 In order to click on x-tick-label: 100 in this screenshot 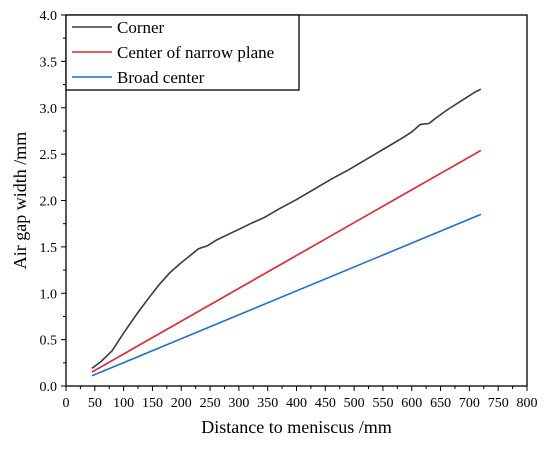, I will do `click(123, 403)`.